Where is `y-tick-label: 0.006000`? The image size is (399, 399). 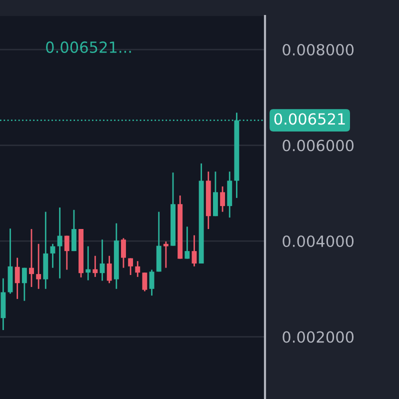
y-tick-label: 0.006000 is located at coordinates (318, 146).